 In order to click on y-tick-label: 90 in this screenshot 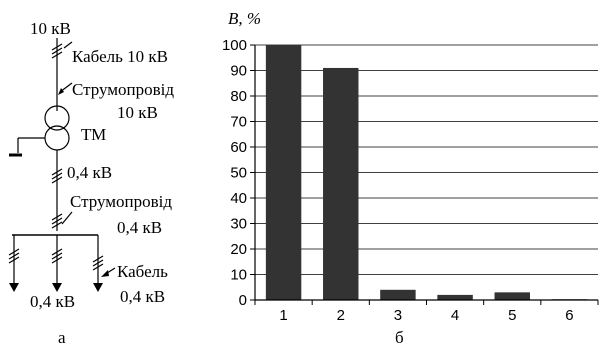, I will do `click(238, 71)`.